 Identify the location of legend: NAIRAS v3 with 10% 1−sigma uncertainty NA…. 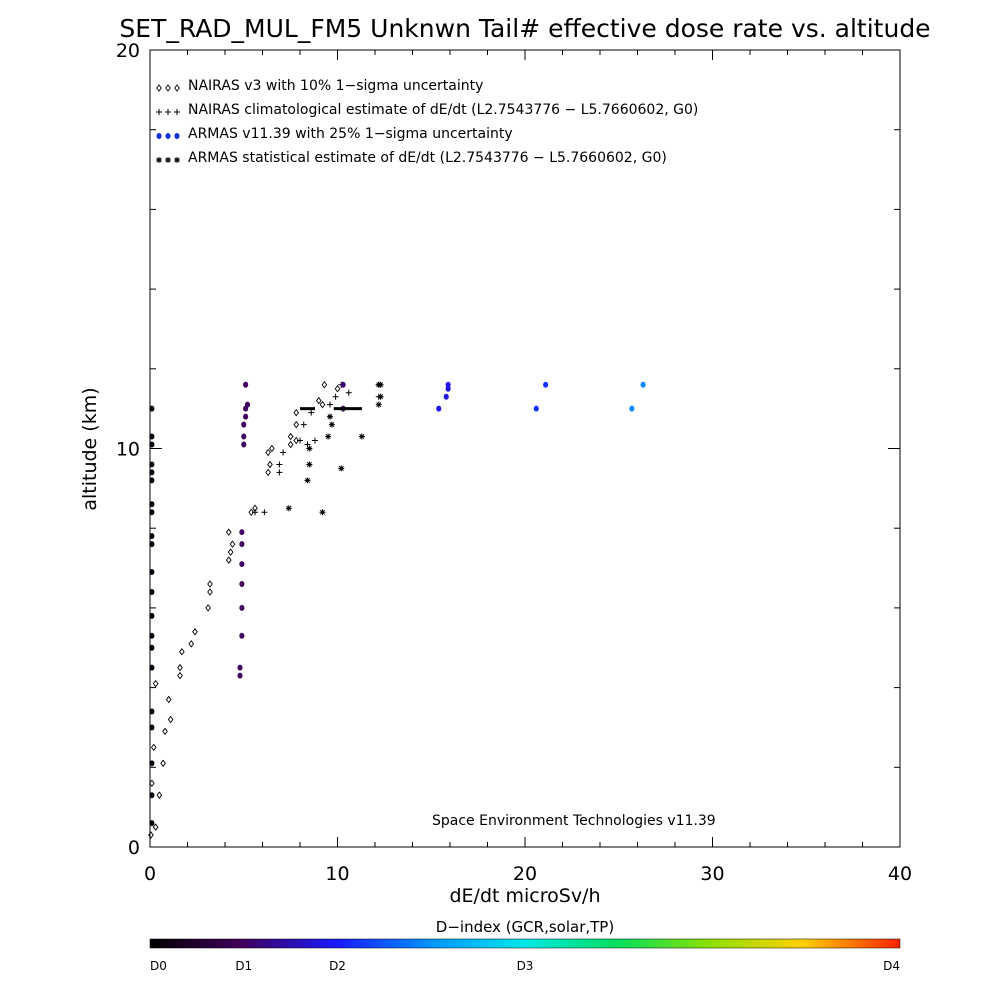
(427, 122).